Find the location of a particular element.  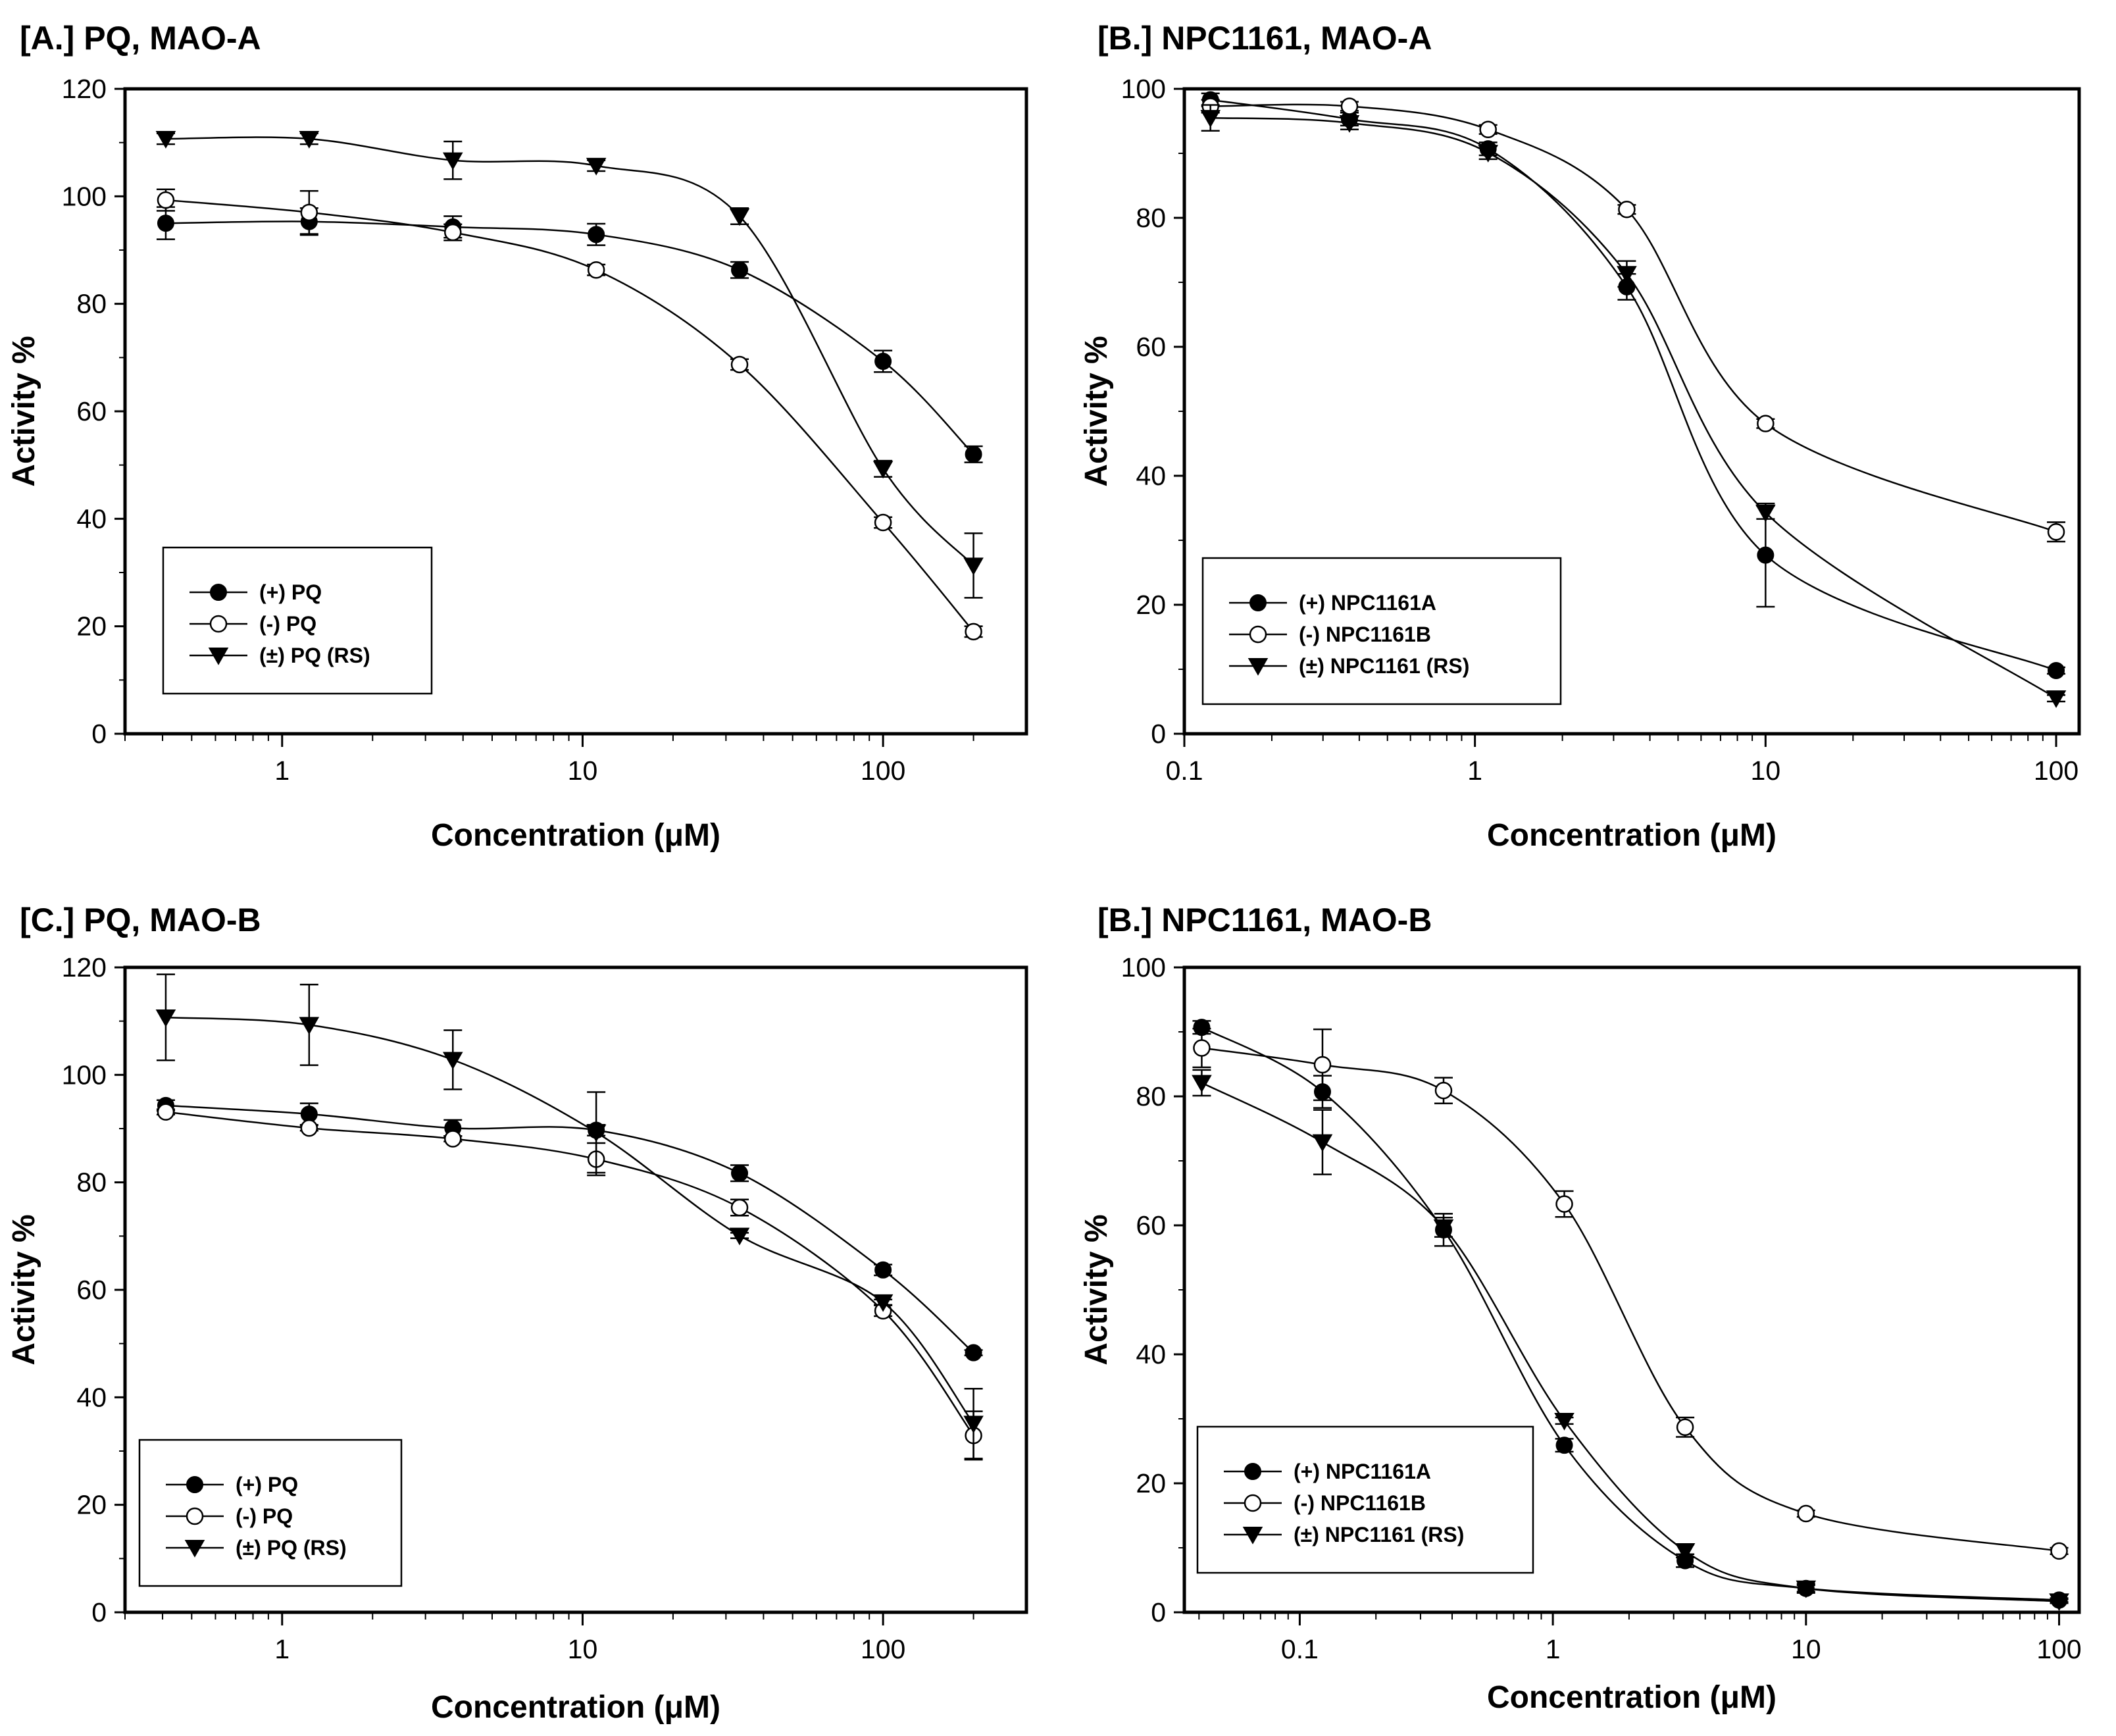

legend-label: (-) PQ is located at coordinates (264, 1516).